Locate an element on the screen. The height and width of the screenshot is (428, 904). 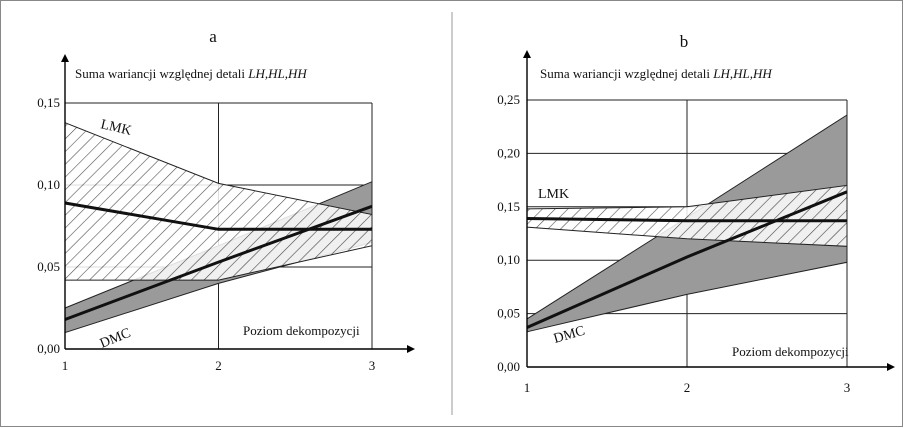
panel-b-mean-lines is located at coordinates (687, 259).